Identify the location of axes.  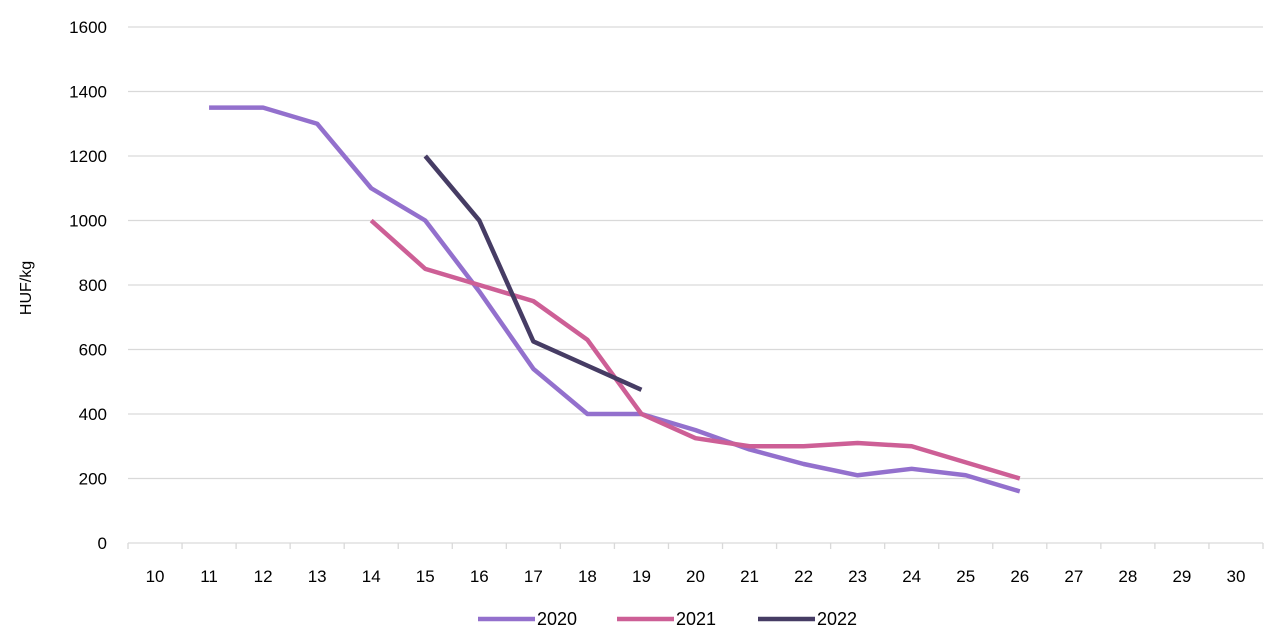
(695, 545).